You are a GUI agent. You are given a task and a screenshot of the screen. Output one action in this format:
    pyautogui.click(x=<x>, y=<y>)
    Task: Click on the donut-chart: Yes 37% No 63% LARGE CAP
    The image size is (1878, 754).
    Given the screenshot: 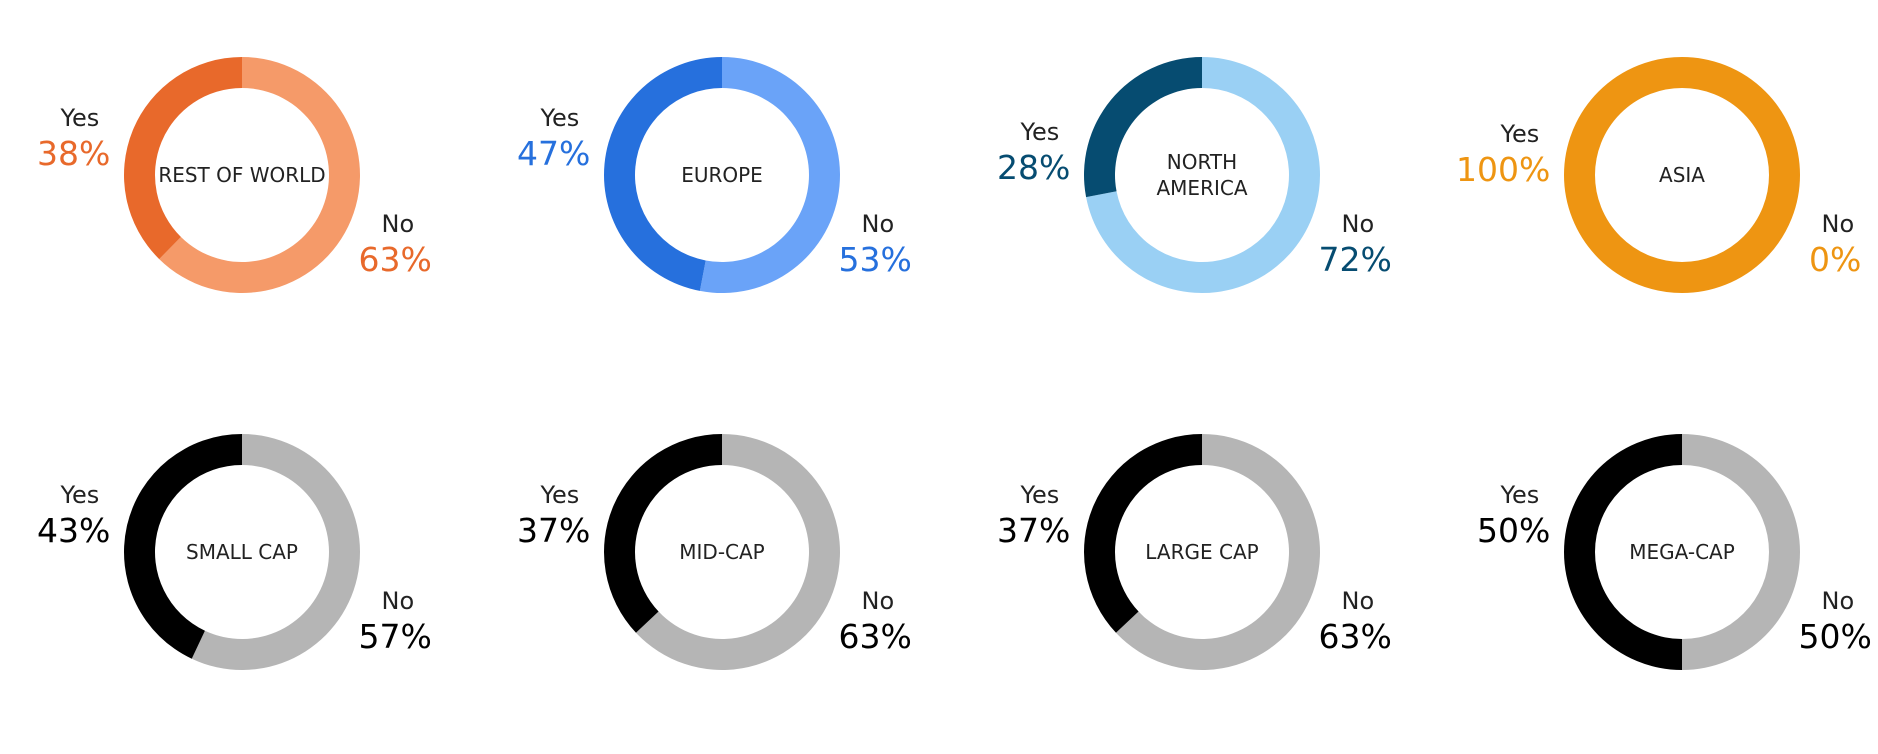 What is the action you would take?
    pyautogui.click(x=1200, y=582)
    